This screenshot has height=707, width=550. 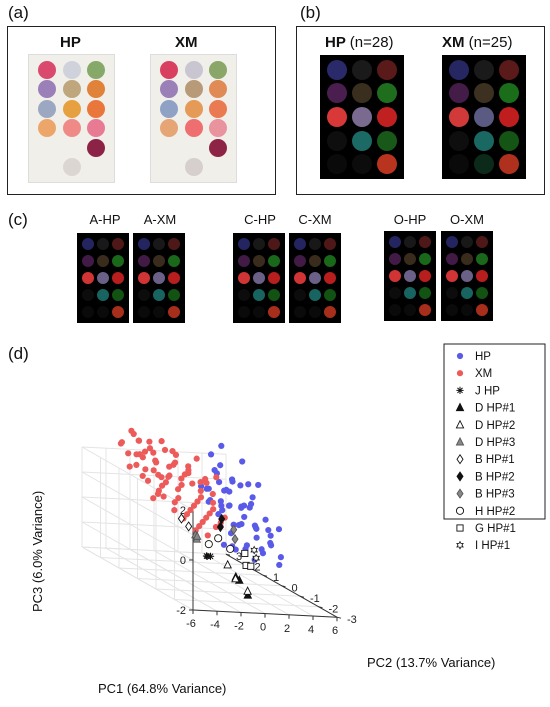 I want to click on pc3-tick-label: 0, so click(x=183, y=561).